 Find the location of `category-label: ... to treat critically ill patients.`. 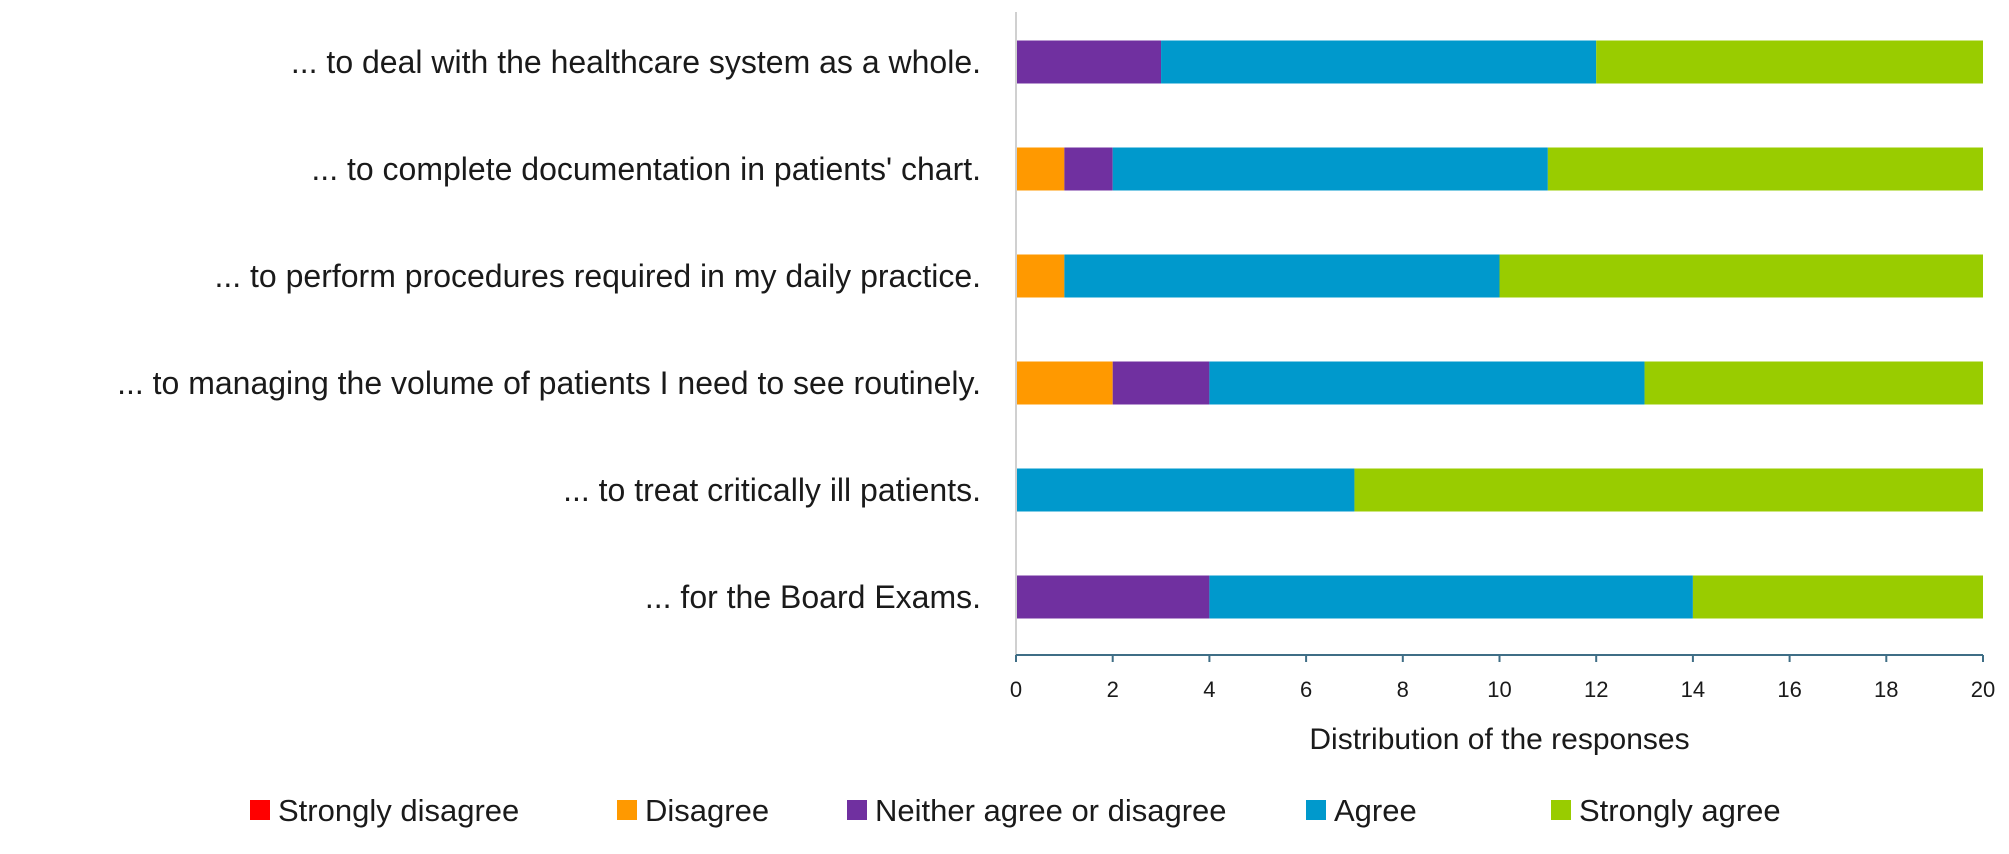

category-label: ... to treat critically ill patients. is located at coordinates (772, 490).